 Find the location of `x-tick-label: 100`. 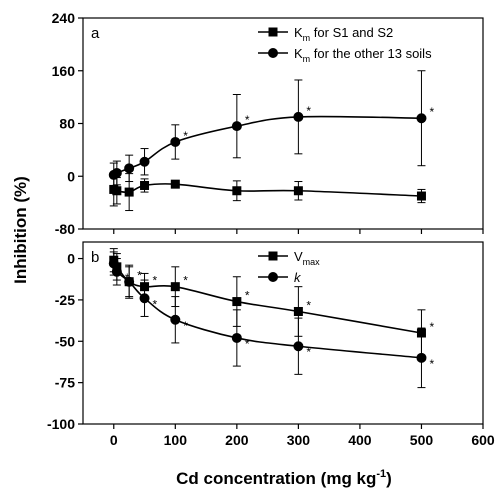

x-tick-label: 100 is located at coordinates (176, 440).